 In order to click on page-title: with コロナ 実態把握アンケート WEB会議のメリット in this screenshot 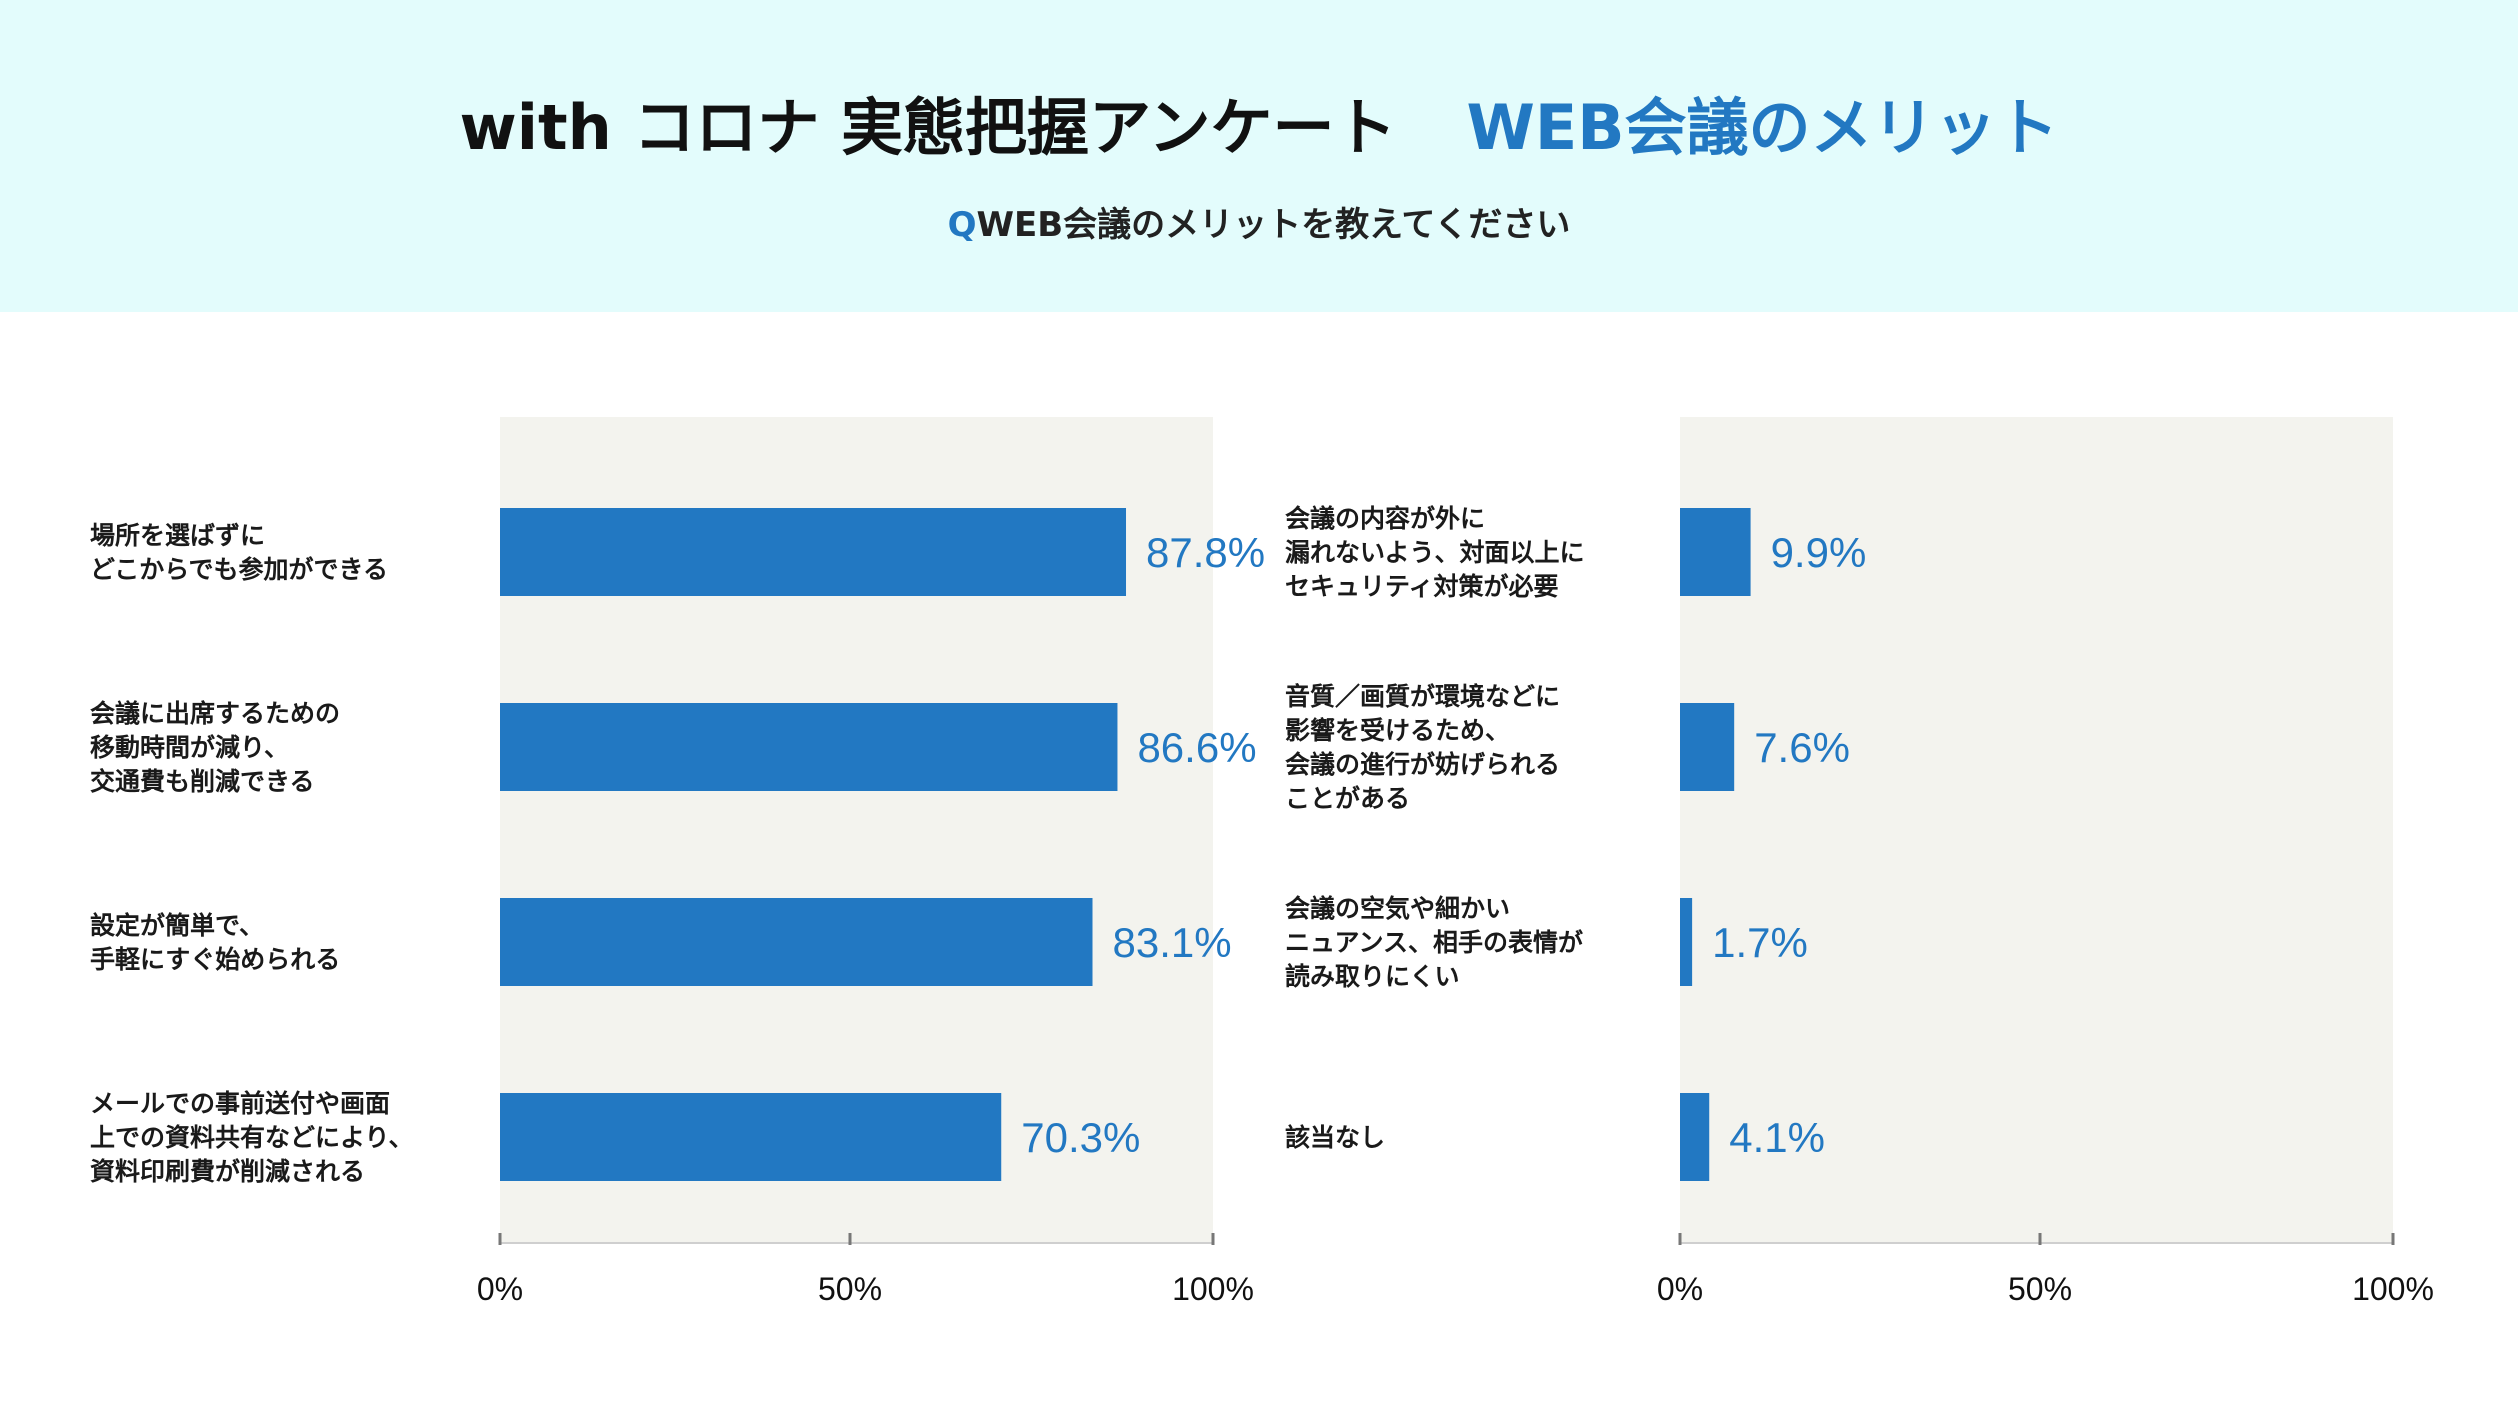, I will do `click(1259, 128)`.